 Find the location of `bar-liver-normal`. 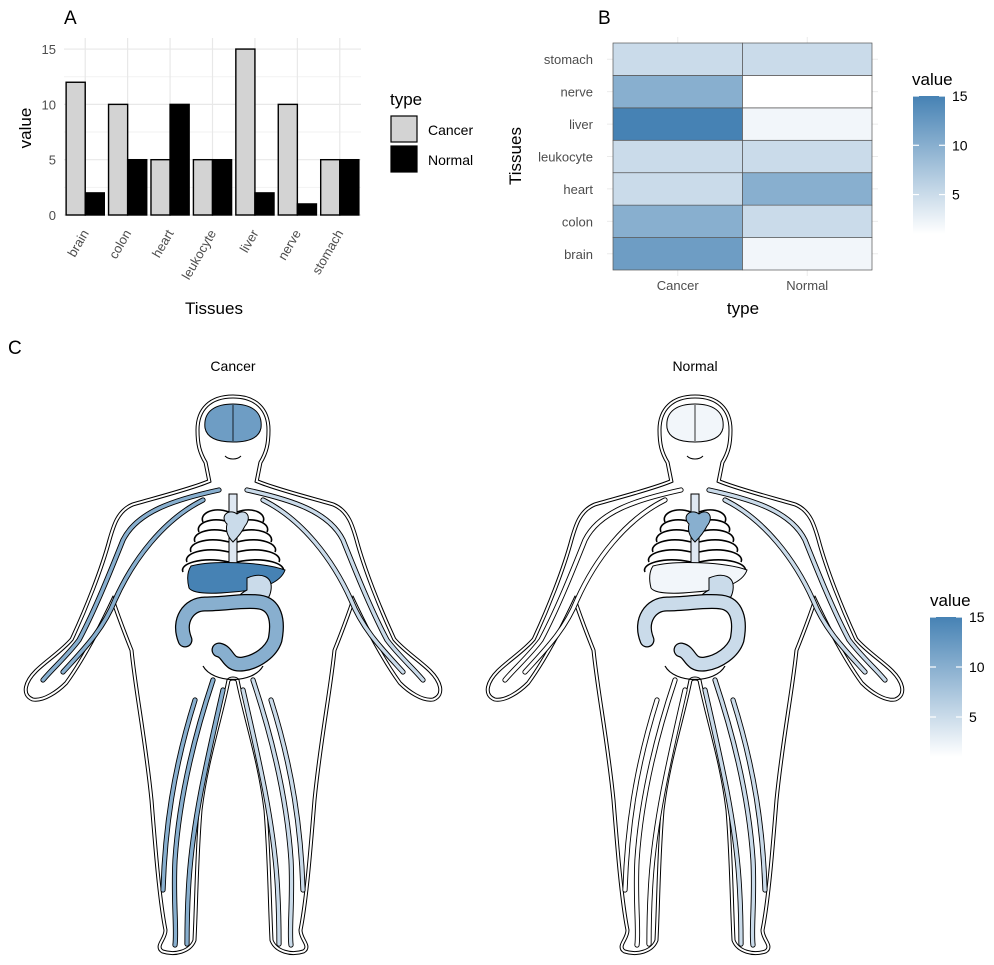

bar-liver-normal is located at coordinates (264, 204).